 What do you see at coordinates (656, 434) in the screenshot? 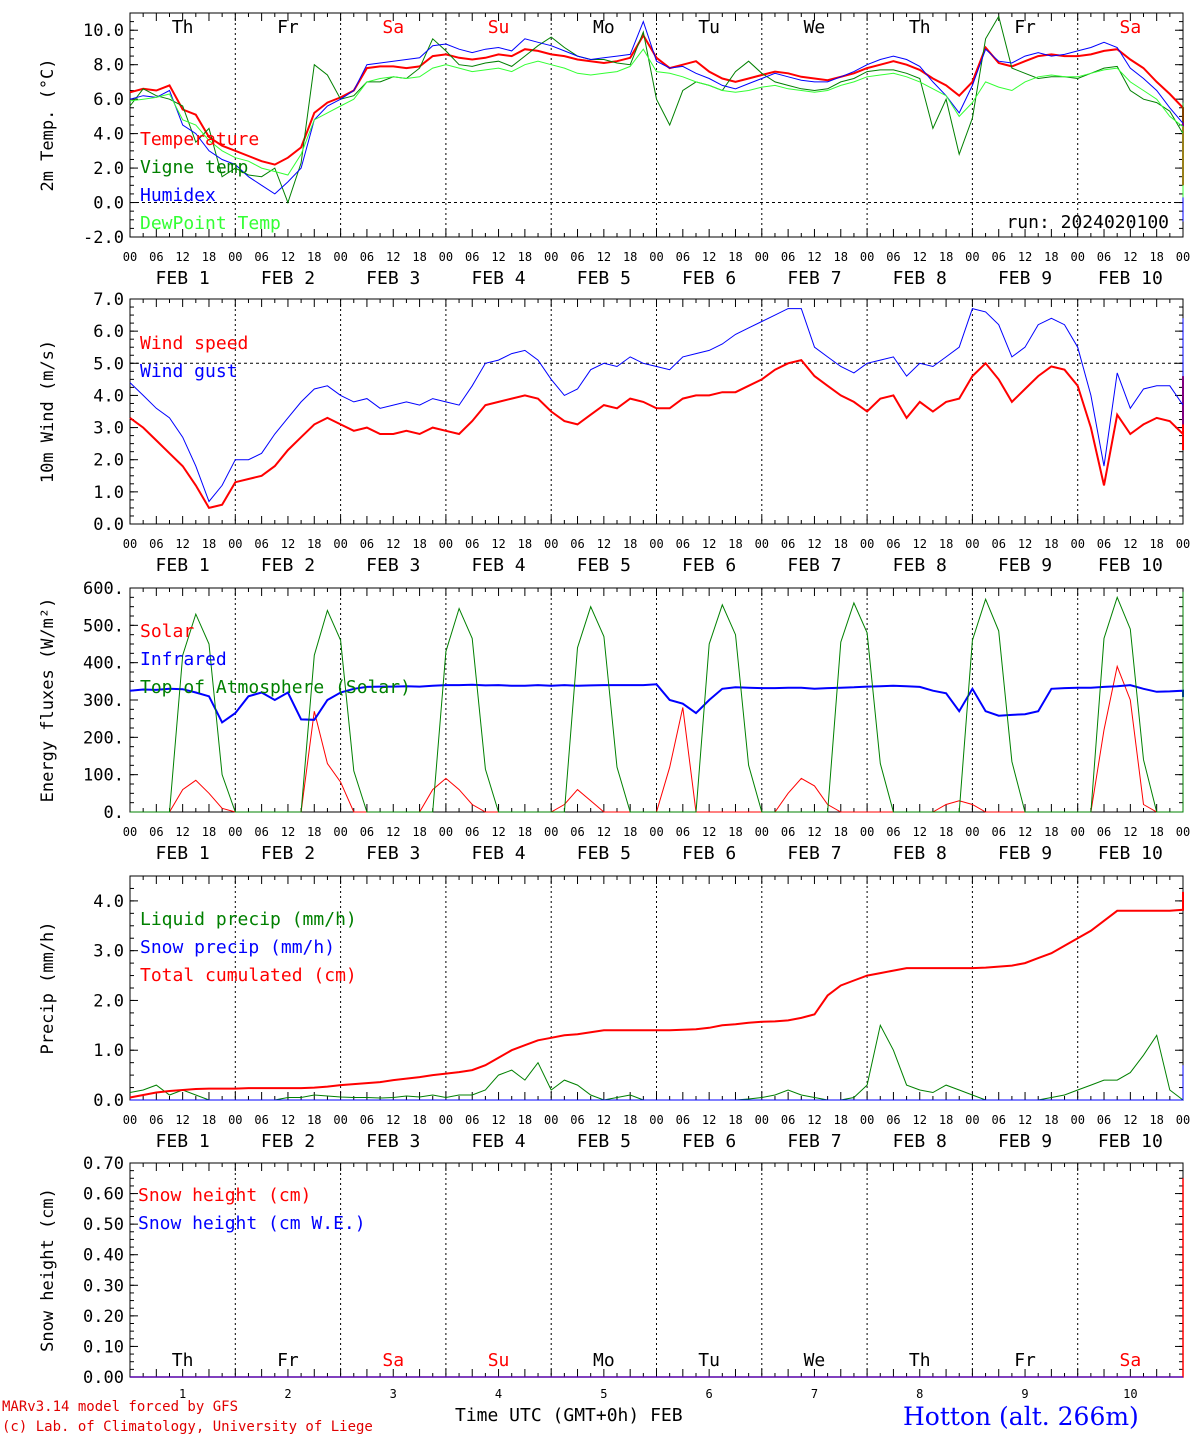
I see `series-line-wind-speed` at bounding box center [656, 434].